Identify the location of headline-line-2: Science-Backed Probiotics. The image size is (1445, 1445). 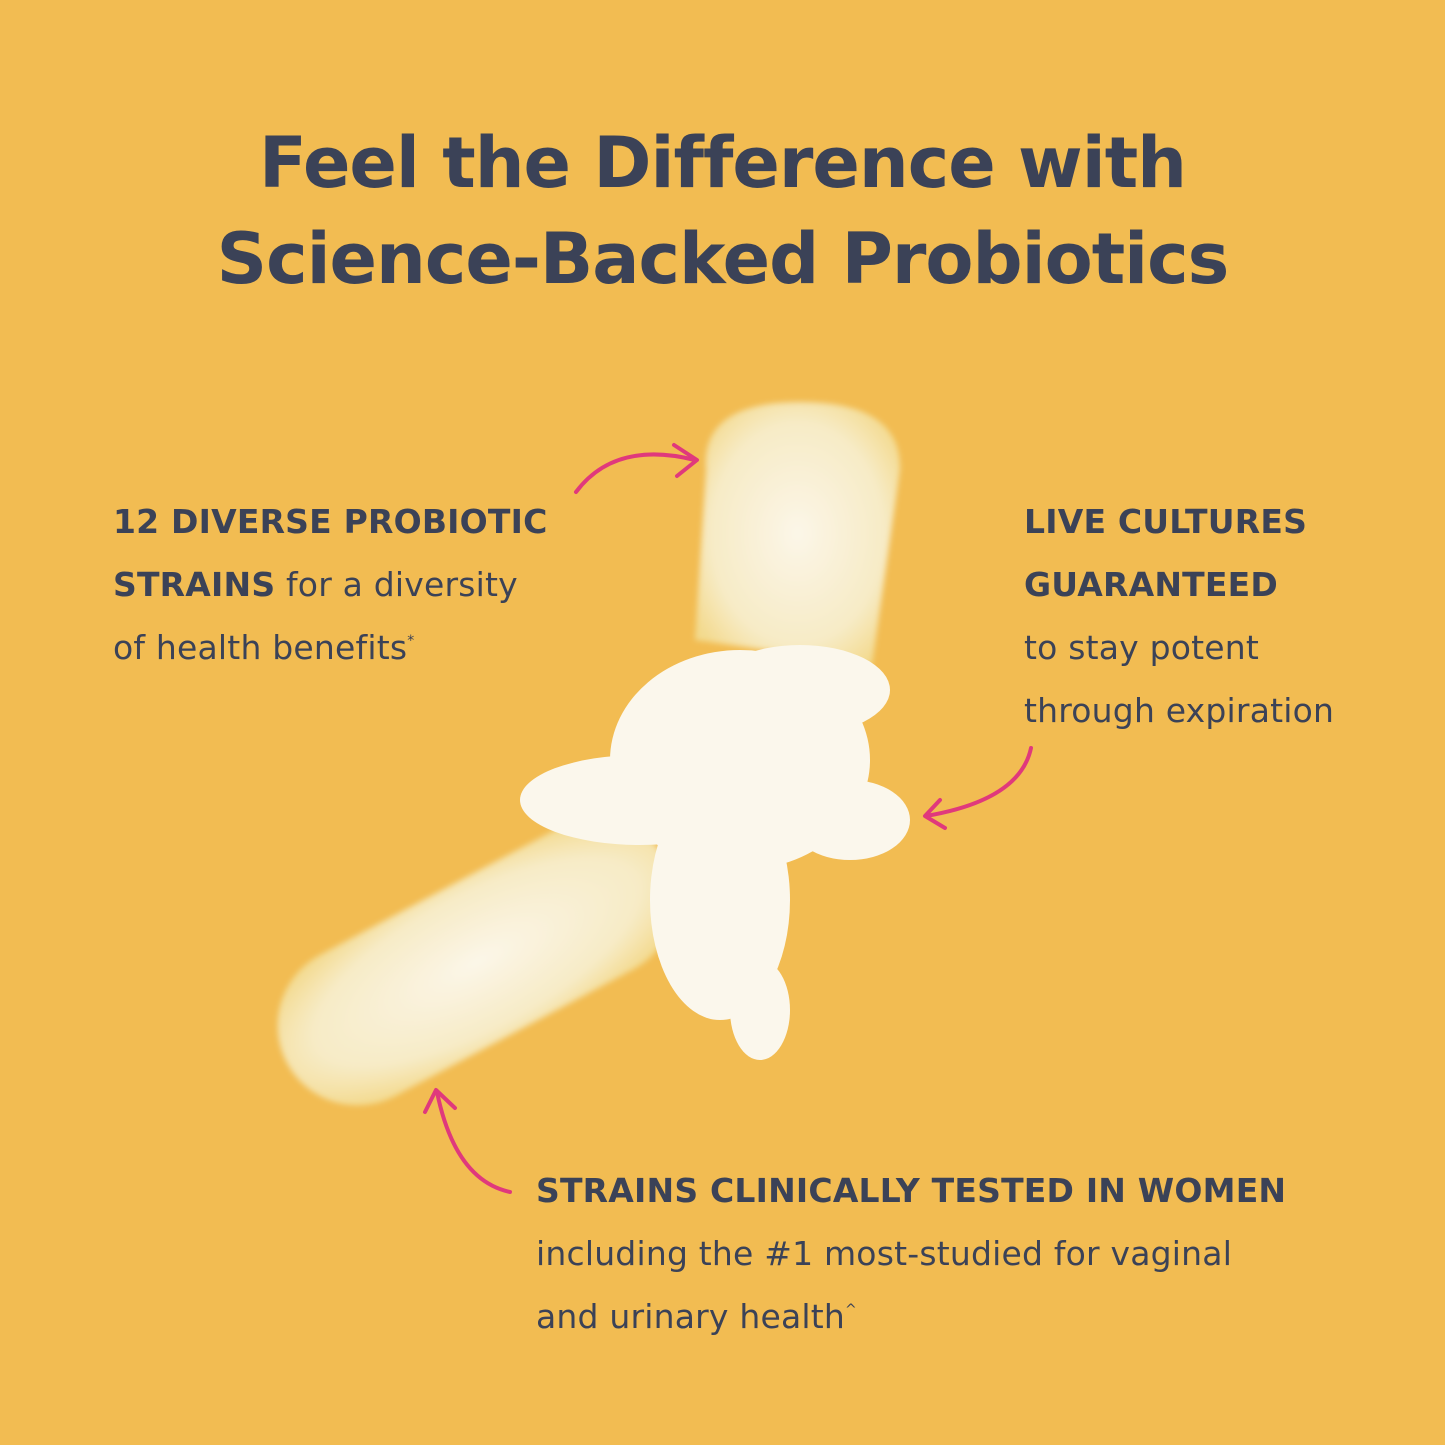
(723, 259).